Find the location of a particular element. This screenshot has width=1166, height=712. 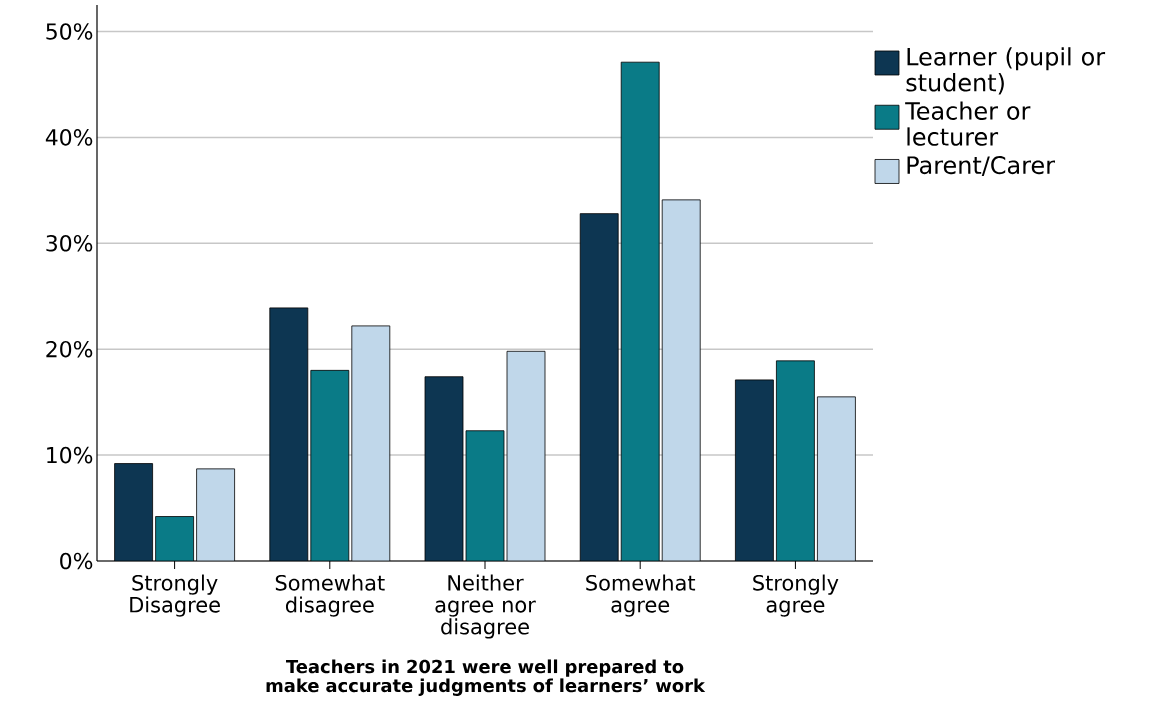

y-tick-label: 50% is located at coordinates (69, 31).